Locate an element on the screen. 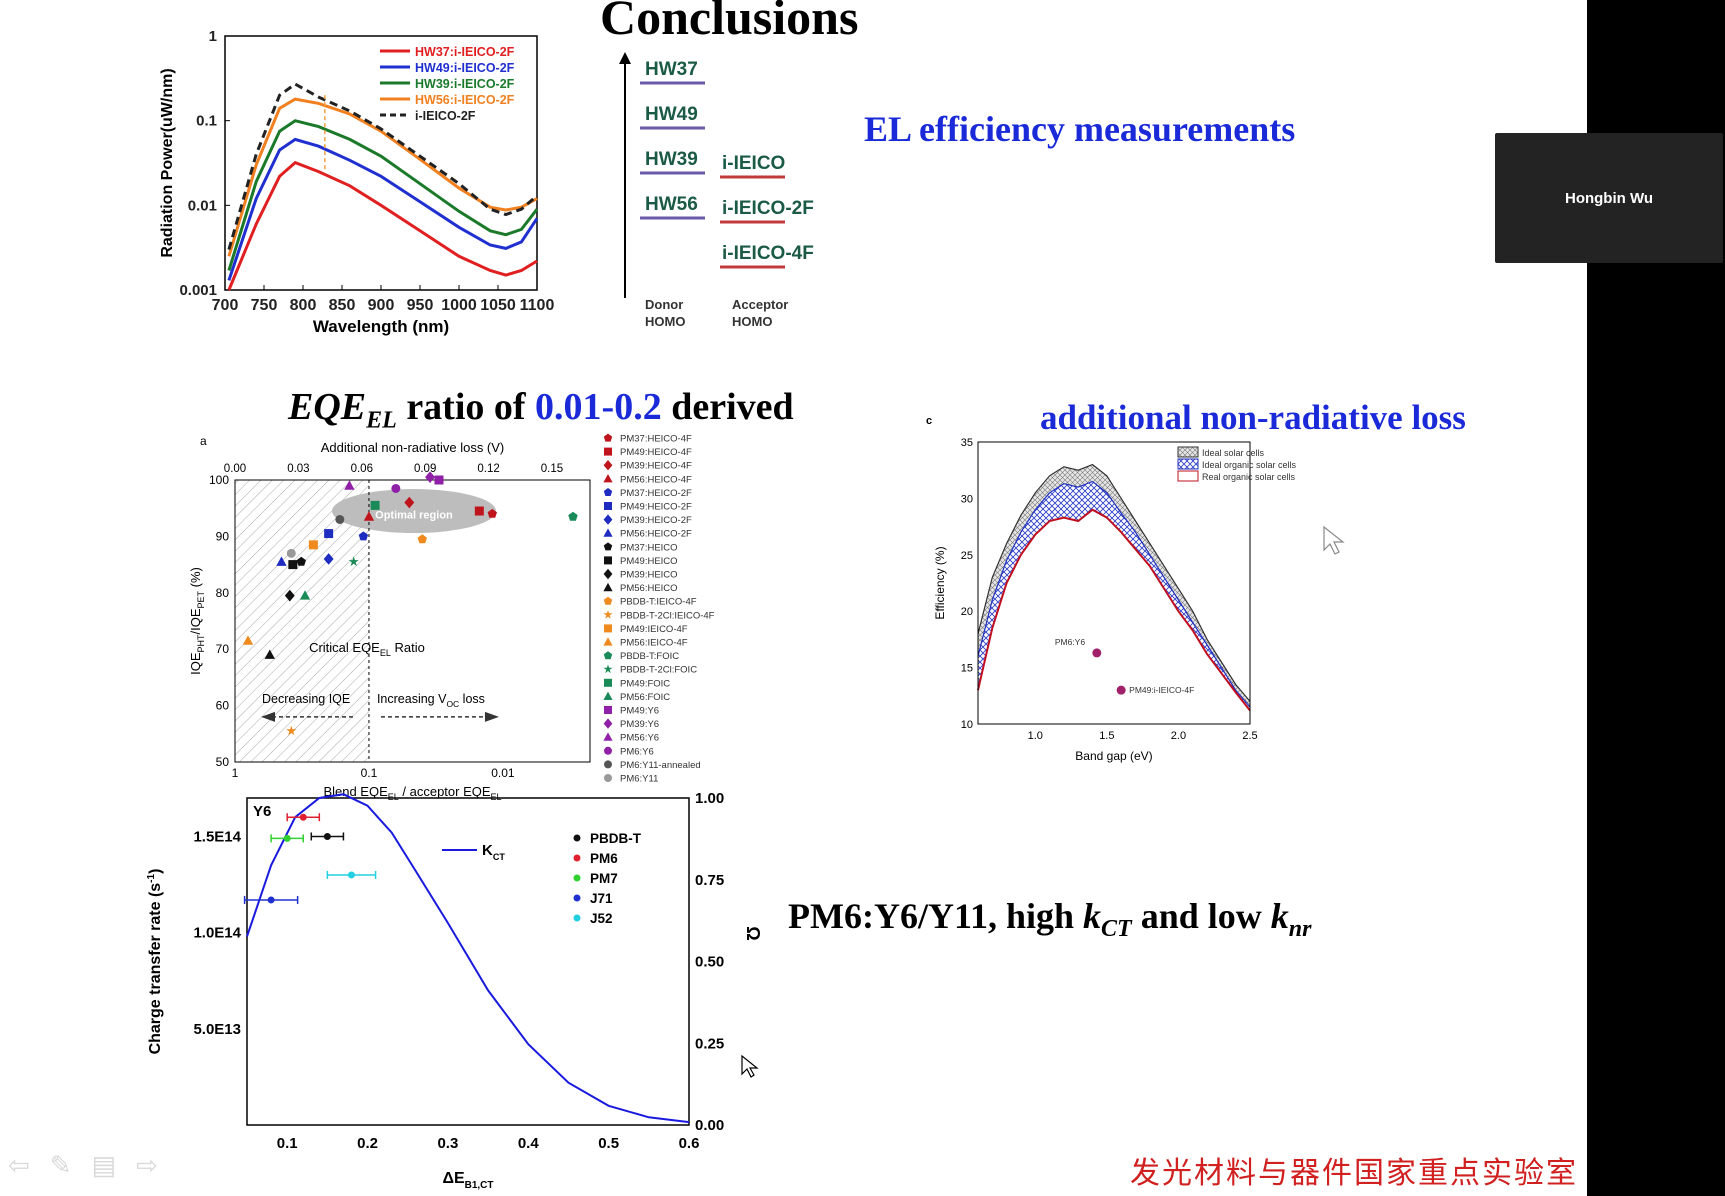  y-tick-label: 0.1 is located at coordinates (206, 121).